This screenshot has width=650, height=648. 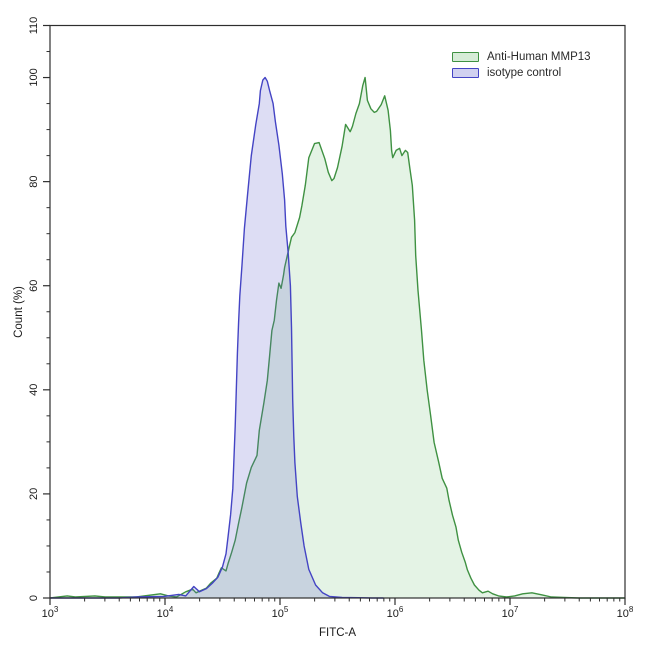 I want to click on legend-label: isotype control, so click(x=524, y=73).